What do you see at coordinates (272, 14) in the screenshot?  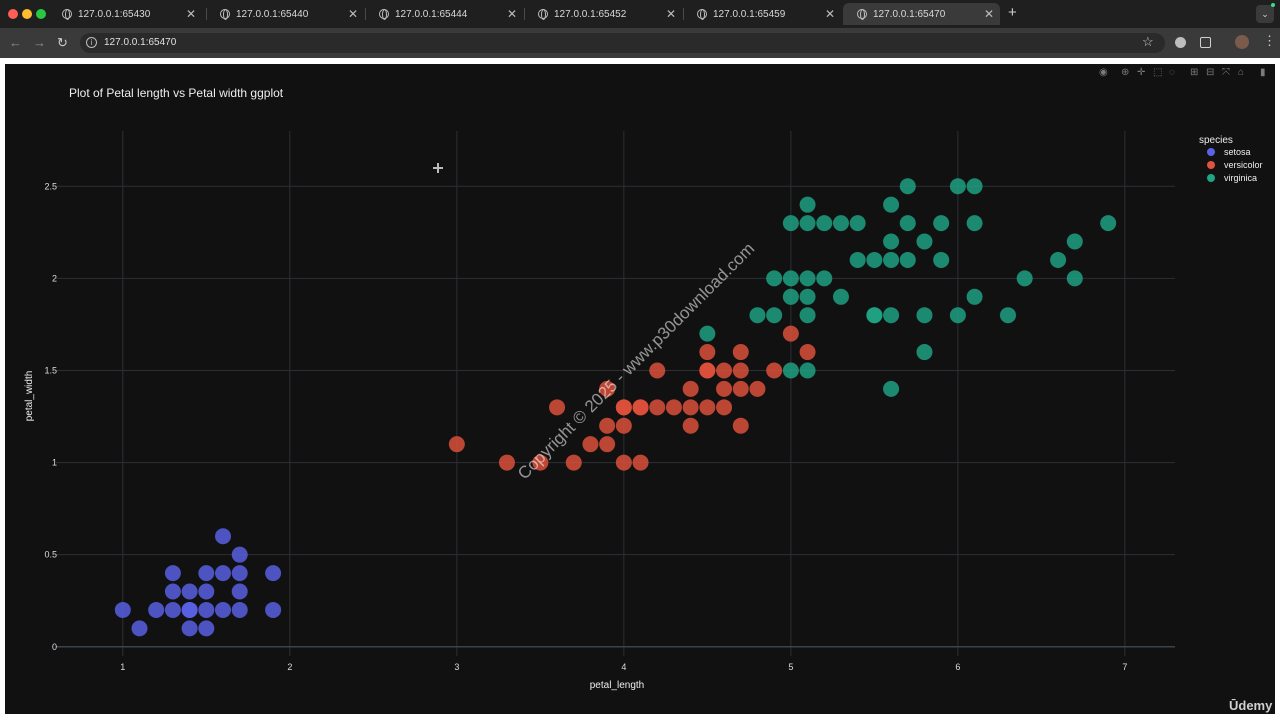 I see `tab-title: 127.0.0.1:65440` at bounding box center [272, 14].